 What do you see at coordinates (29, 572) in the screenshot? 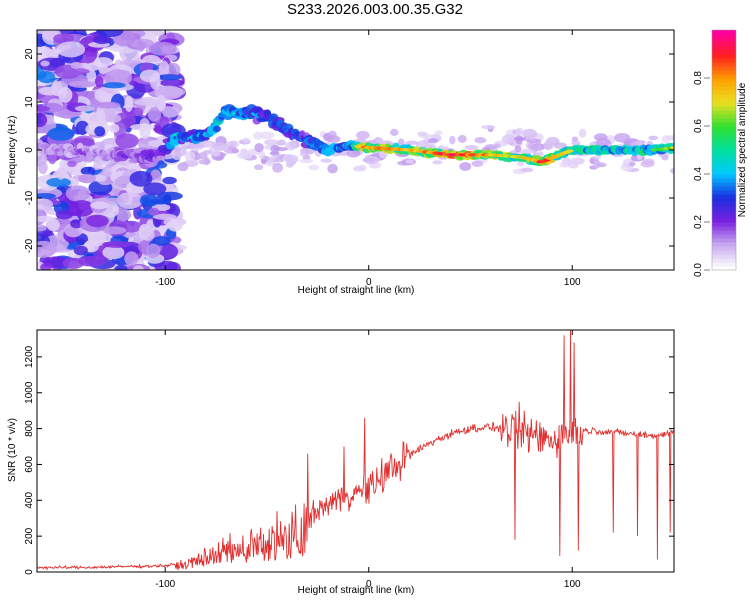
I see `snr-y-tick-label: 0` at bounding box center [29, 572].